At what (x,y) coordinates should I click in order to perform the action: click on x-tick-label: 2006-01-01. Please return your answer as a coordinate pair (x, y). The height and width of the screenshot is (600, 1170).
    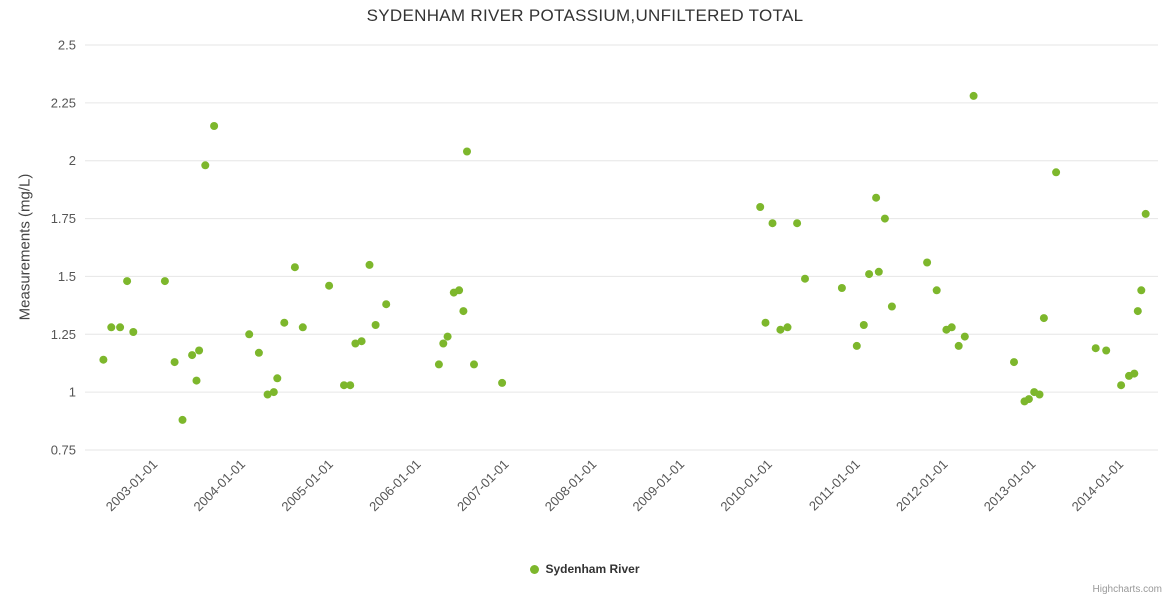
    Looking at the image, I should click on (395, 486).